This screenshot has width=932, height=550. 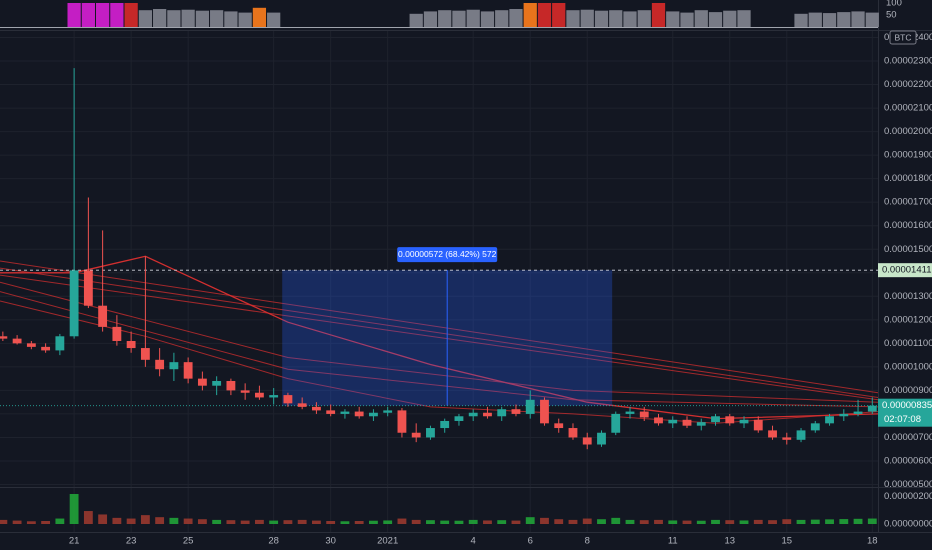 I want to click on x-tick-label: 2021, so click(x=387, y=541).